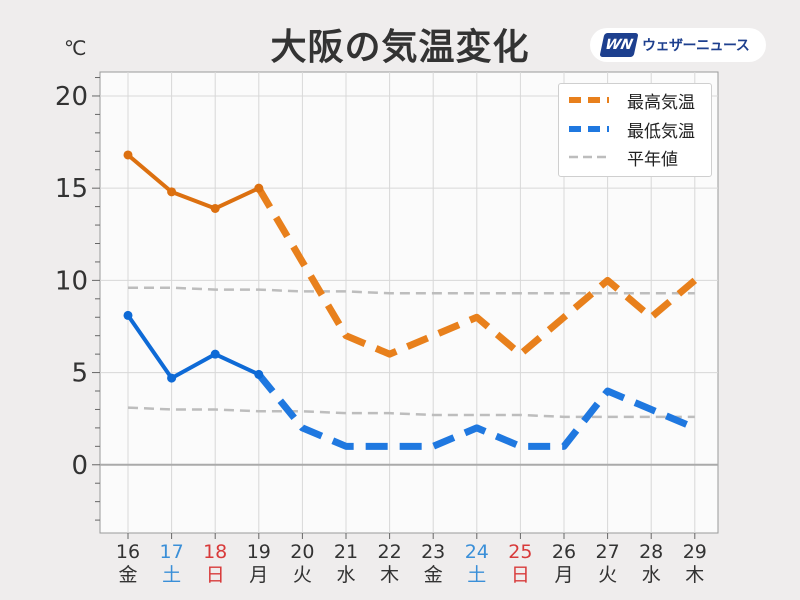 Image resolution: width=800 pixels, height=600 pixels. I want to click on legend-item-low: 最低気温, so click(635, 129).